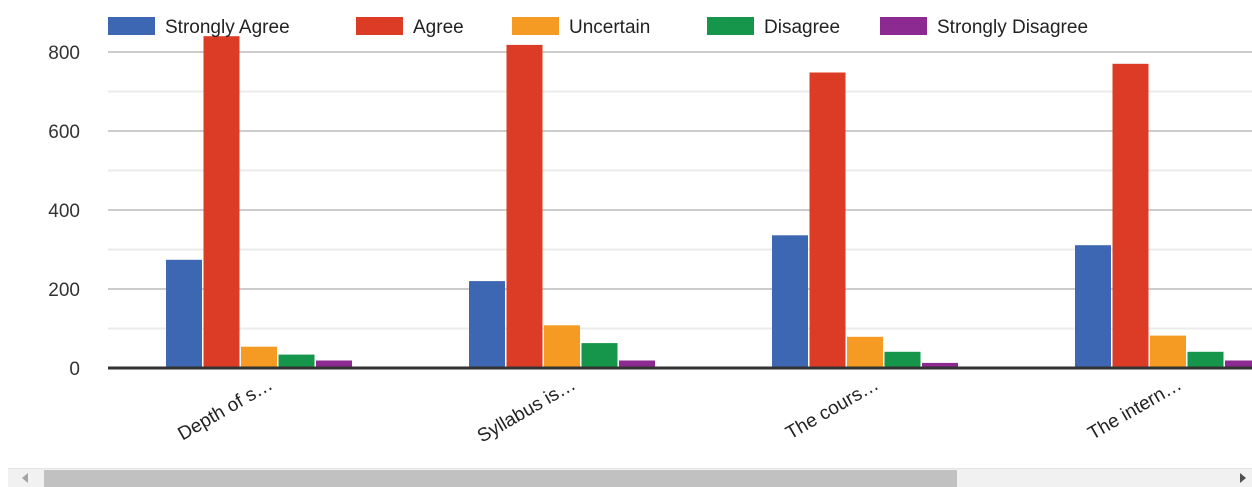  What do you see at coordinates (227, 27) in the screenshot?
I see `legend-label: Strongly Agree` at bounding box center [227, 27].